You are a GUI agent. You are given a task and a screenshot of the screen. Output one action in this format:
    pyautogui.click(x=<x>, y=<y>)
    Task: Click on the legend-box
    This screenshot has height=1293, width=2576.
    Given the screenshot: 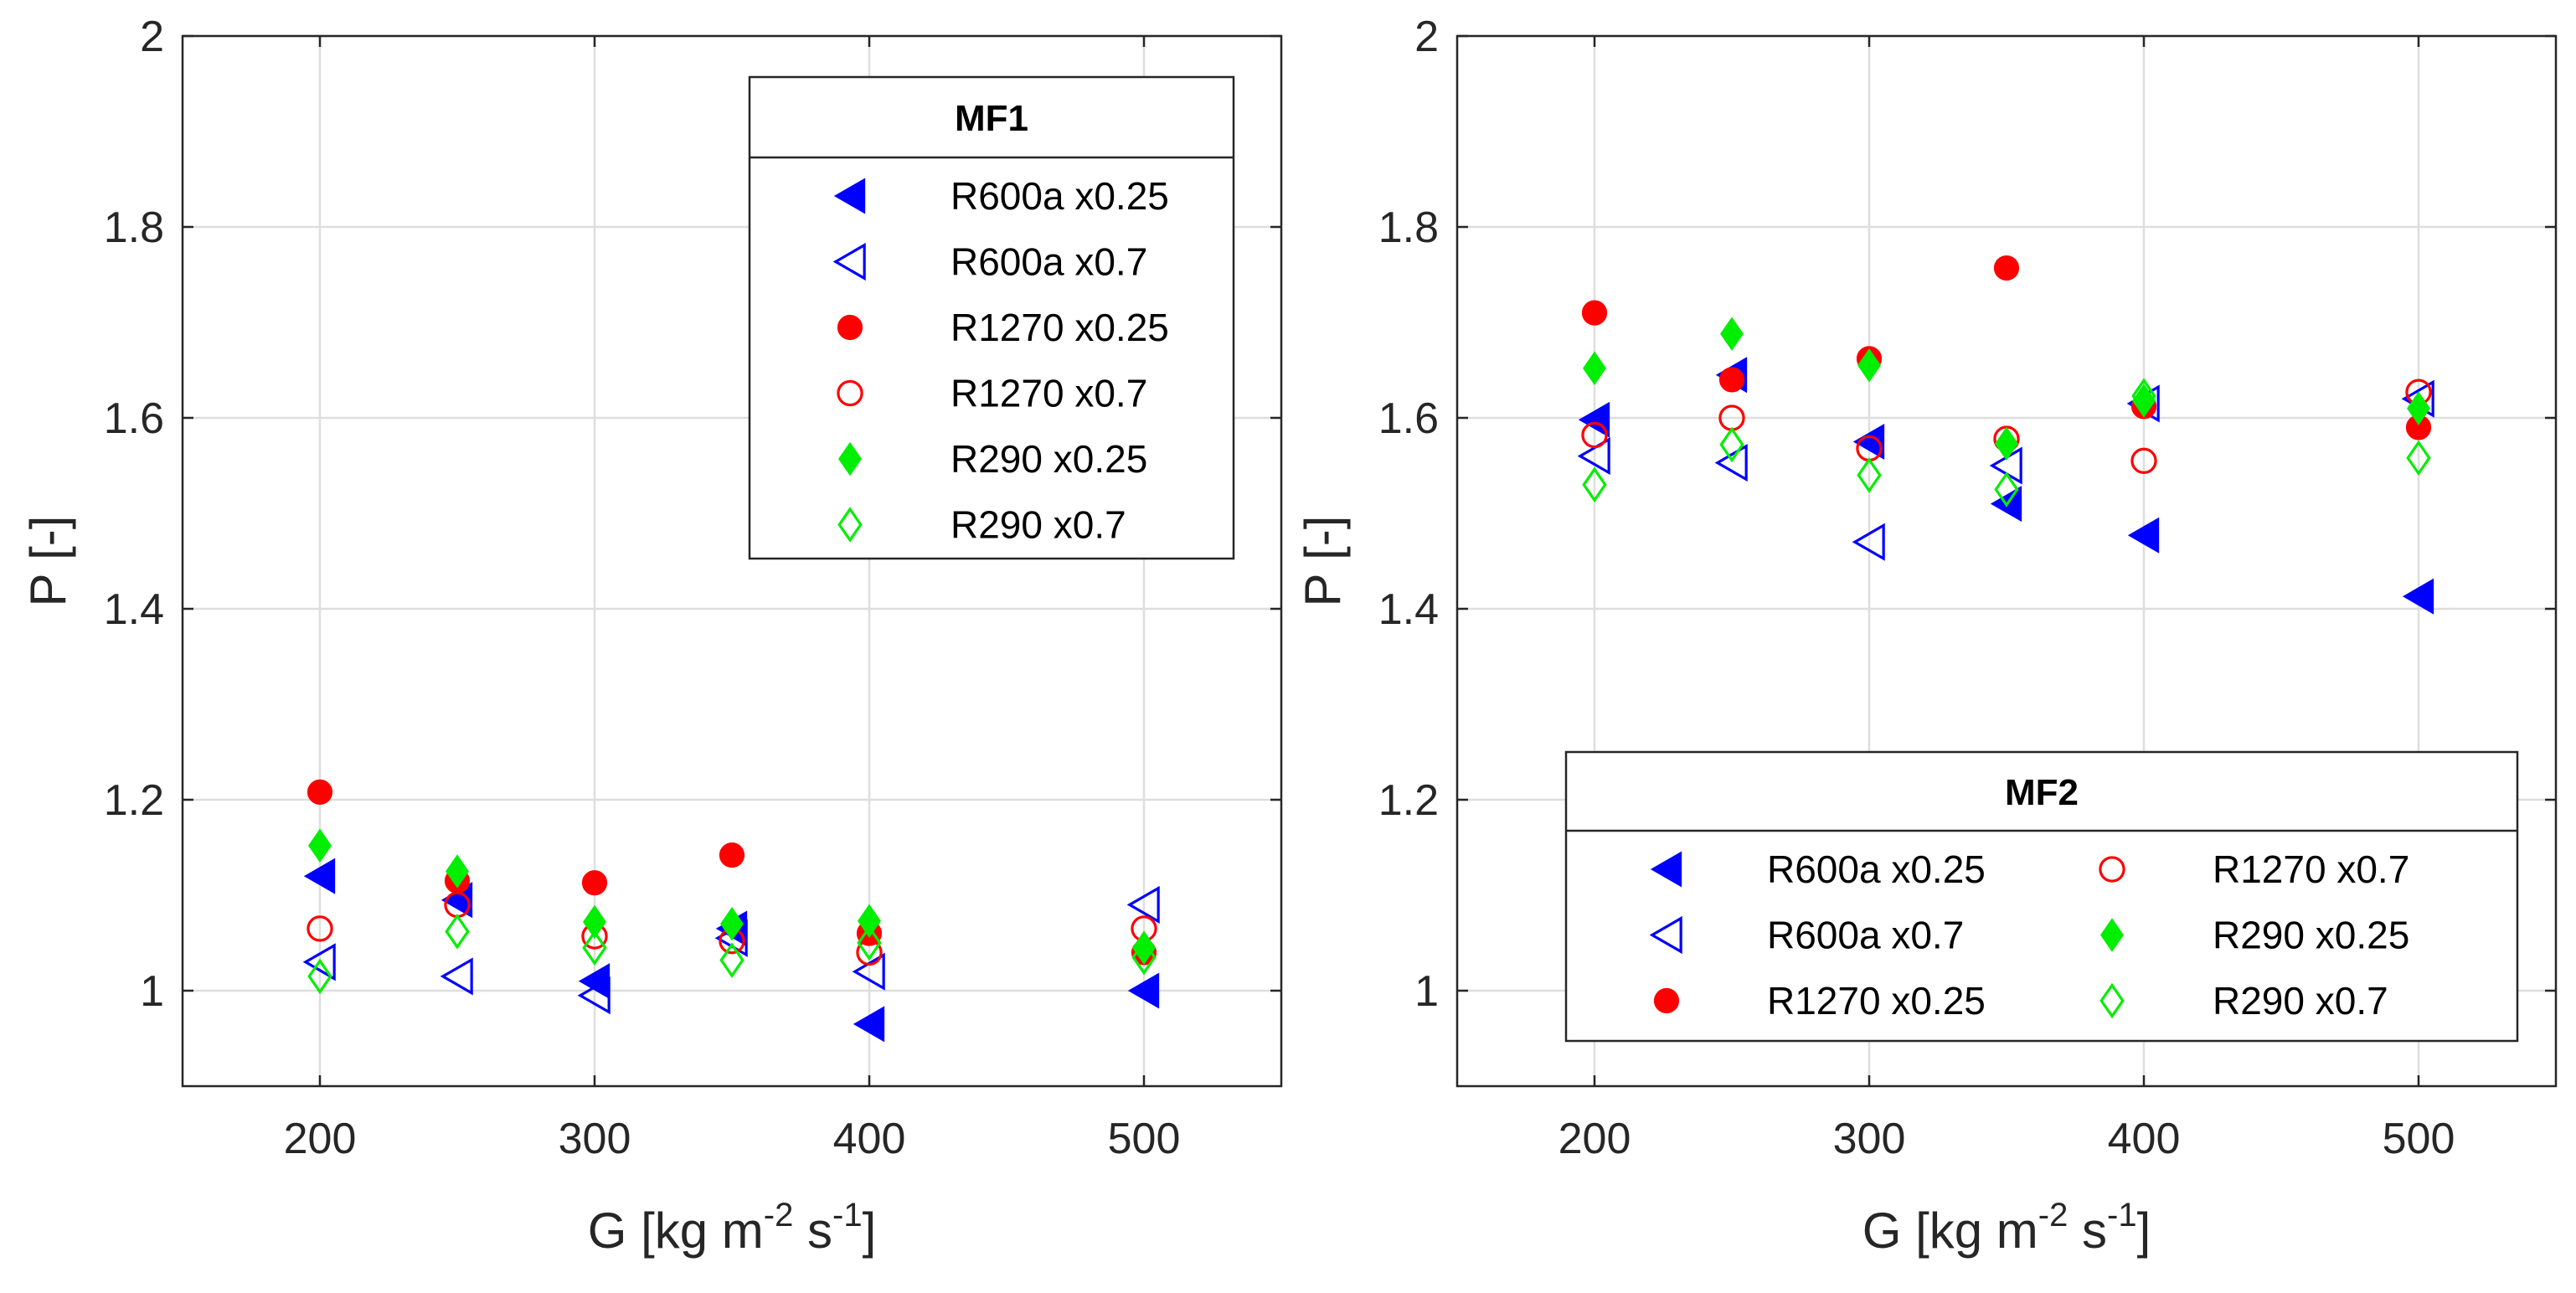 What is the action you would take?
    pyautogui.click(x=2041, y=896)
    